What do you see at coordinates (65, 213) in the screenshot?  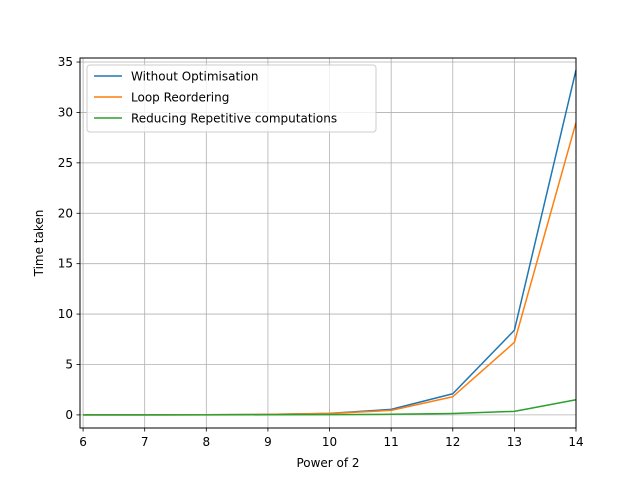 I see `y-tick-label: 20` at bounding box center [65, 213].